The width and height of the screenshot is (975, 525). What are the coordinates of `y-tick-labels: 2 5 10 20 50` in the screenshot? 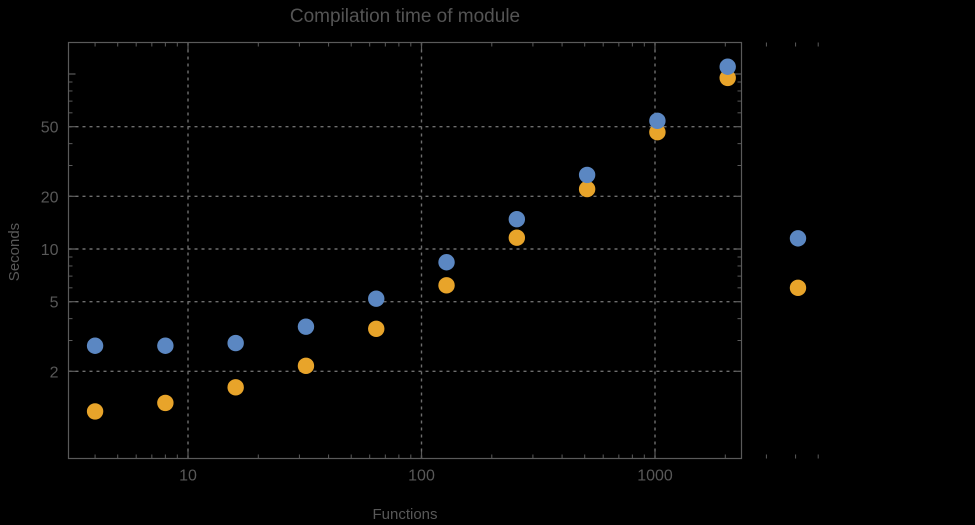 It's located at (50, 251).